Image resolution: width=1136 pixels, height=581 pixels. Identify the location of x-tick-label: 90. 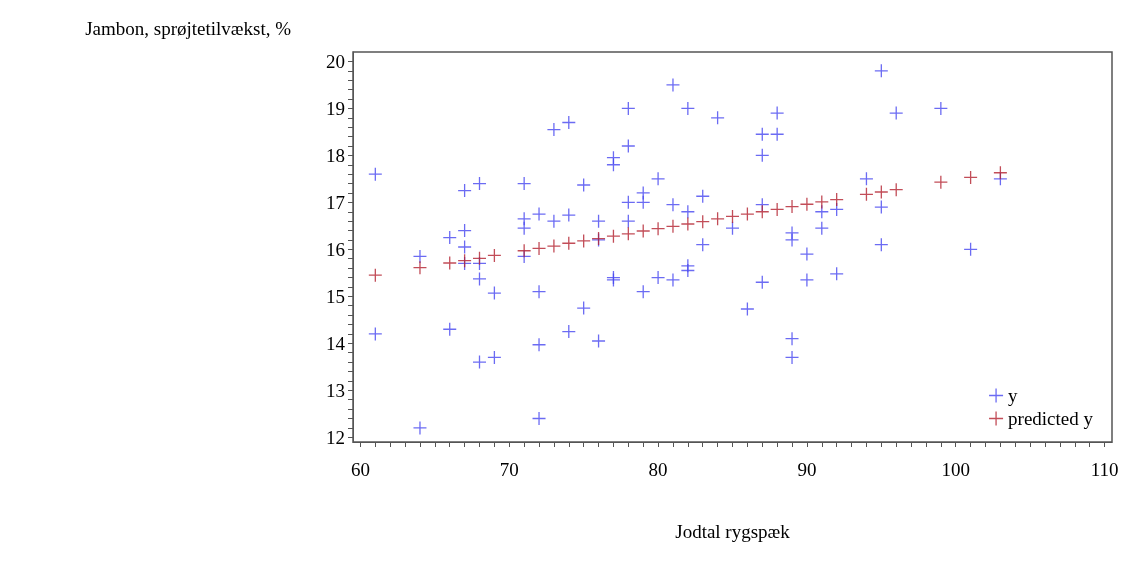
(807, 469).